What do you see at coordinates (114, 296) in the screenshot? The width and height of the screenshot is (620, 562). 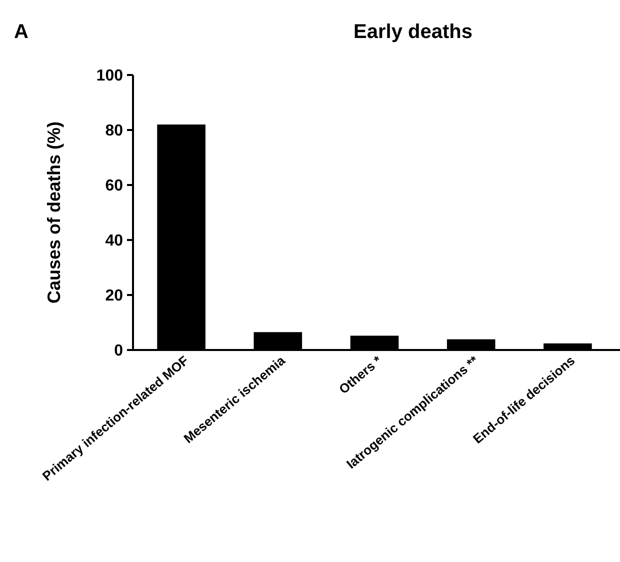 I see `y-tick-label: 20` at bounding box center [114, 296].